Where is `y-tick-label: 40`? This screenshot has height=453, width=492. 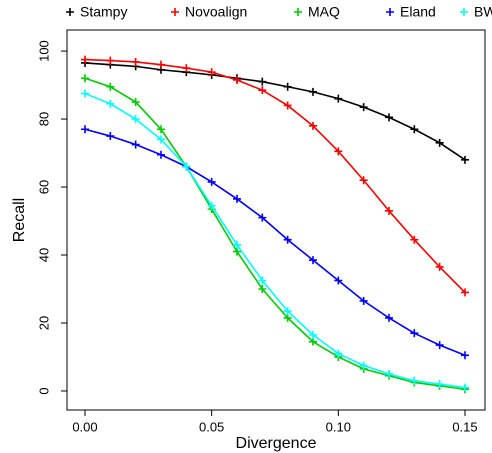 y-tick-label: 40 is located at coordinates (43, 255).